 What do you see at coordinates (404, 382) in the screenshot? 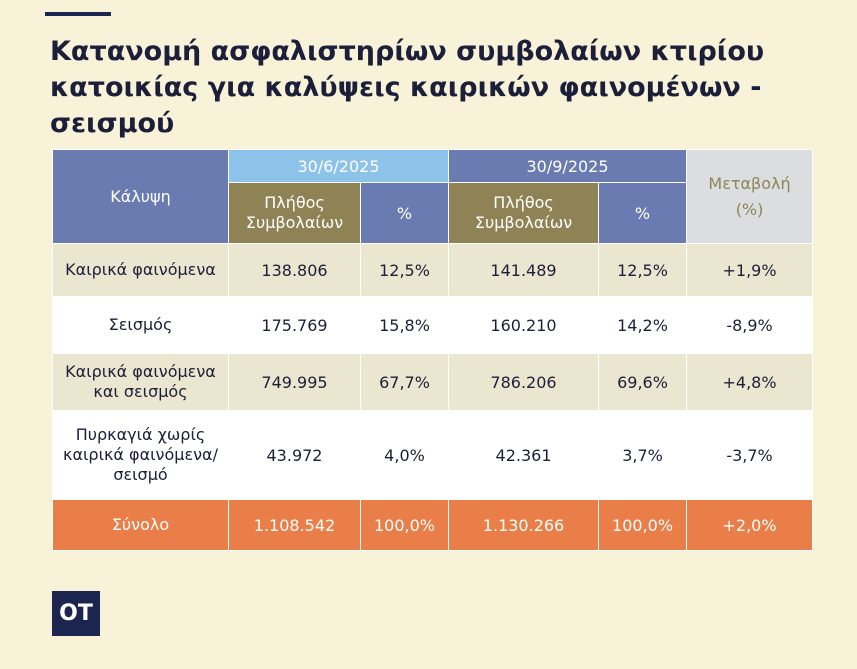
I see `cell-pct-1: 67,7%` at bounding box center [404, 382].